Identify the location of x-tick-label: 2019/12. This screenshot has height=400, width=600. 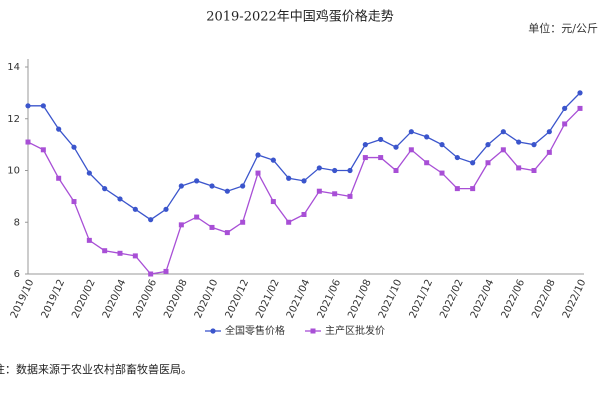
(54, 299).